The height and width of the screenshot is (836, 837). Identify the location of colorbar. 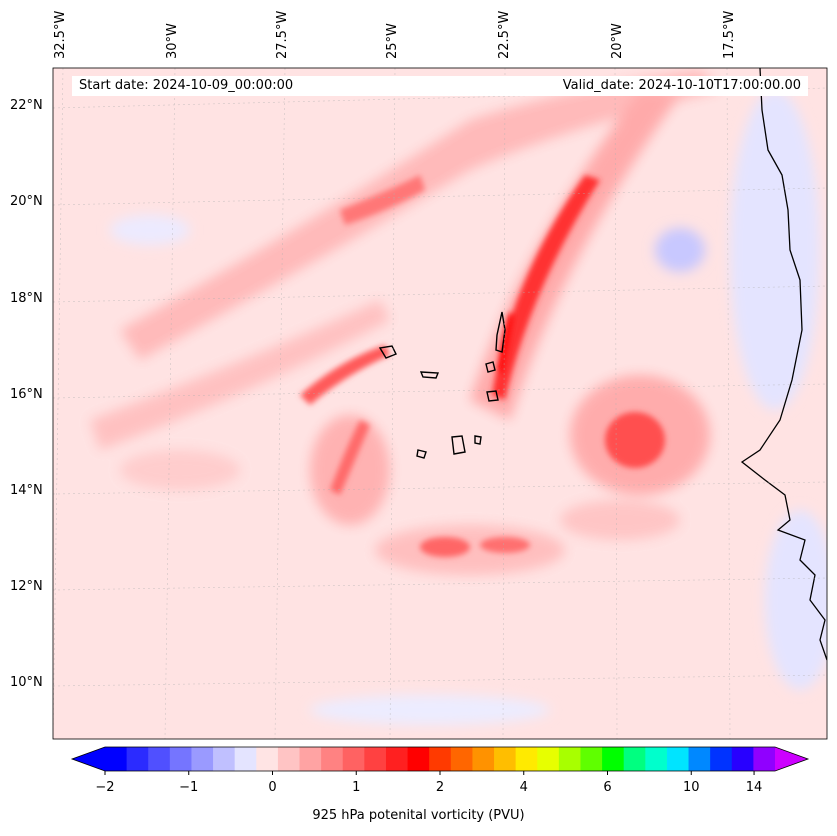
(440, 760).